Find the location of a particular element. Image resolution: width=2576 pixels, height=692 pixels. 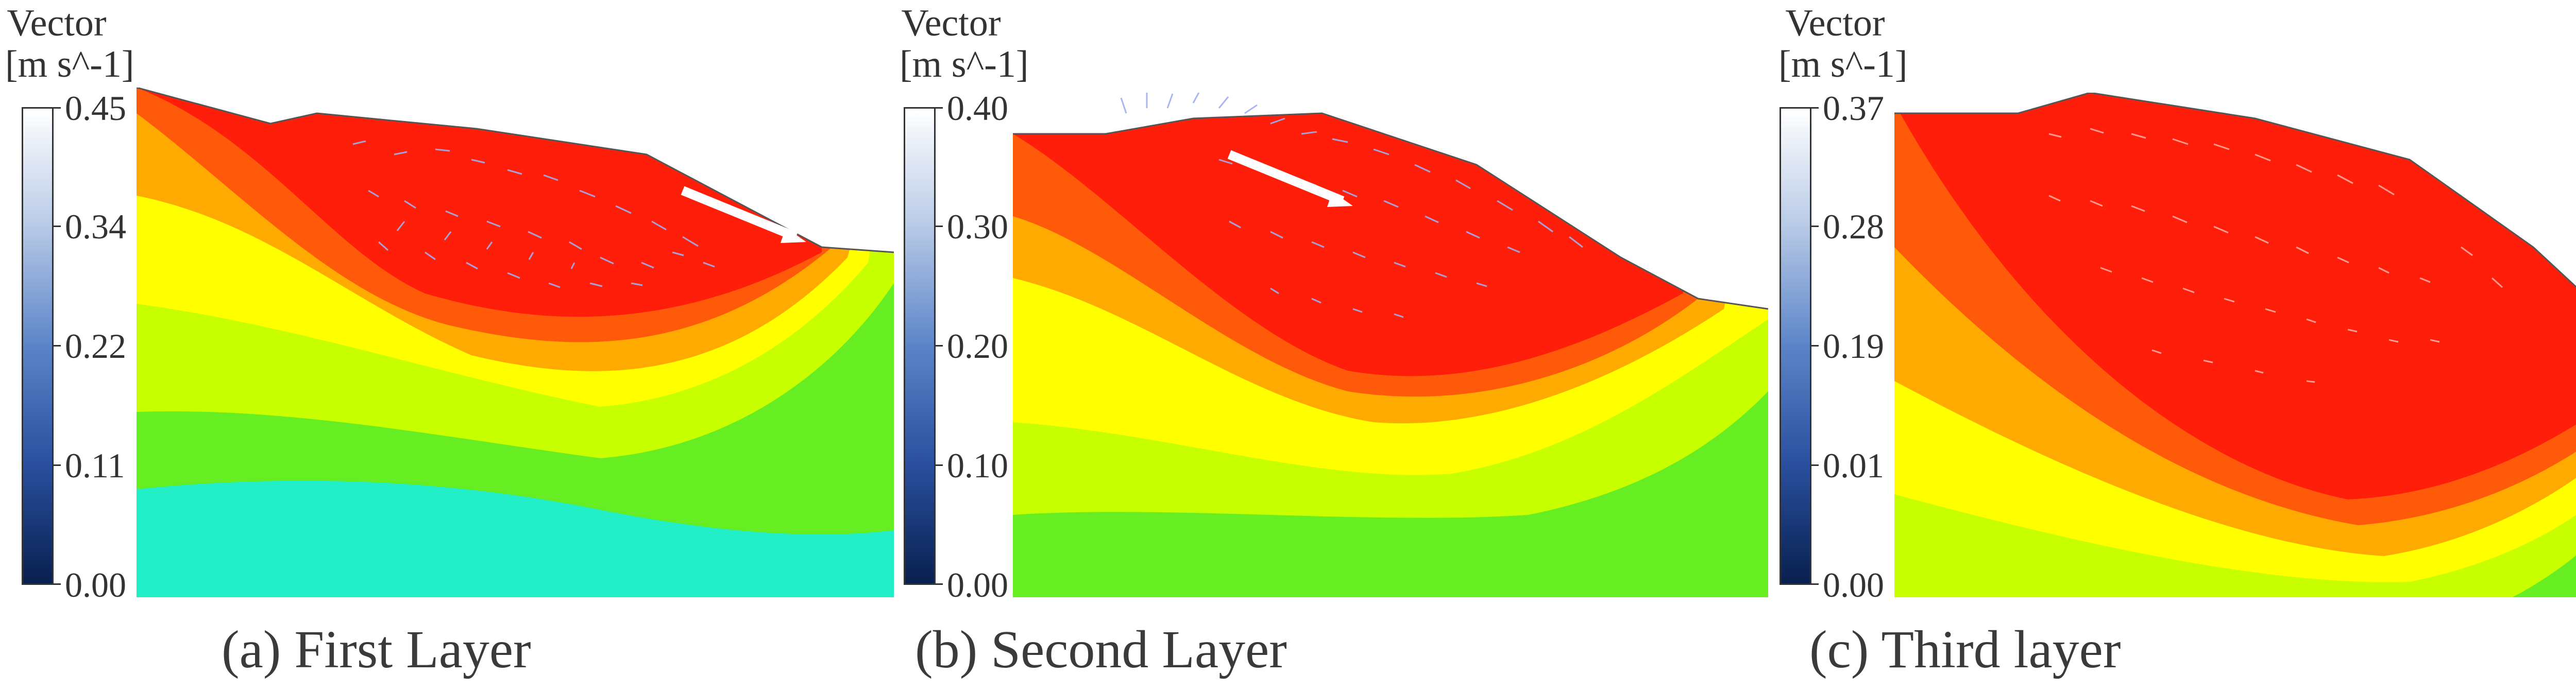

caption-c: (c) Third layer is located at coordinates (1965, 649).